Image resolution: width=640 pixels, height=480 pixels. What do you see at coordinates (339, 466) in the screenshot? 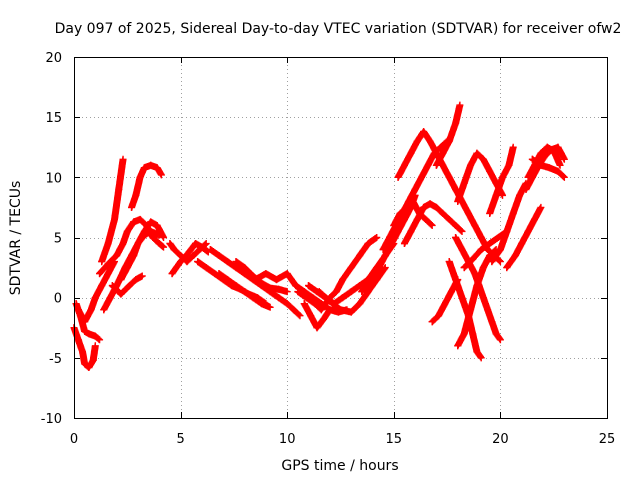
I see `x-axis-label: GPS time / hours` at bounding box center [339, 466].